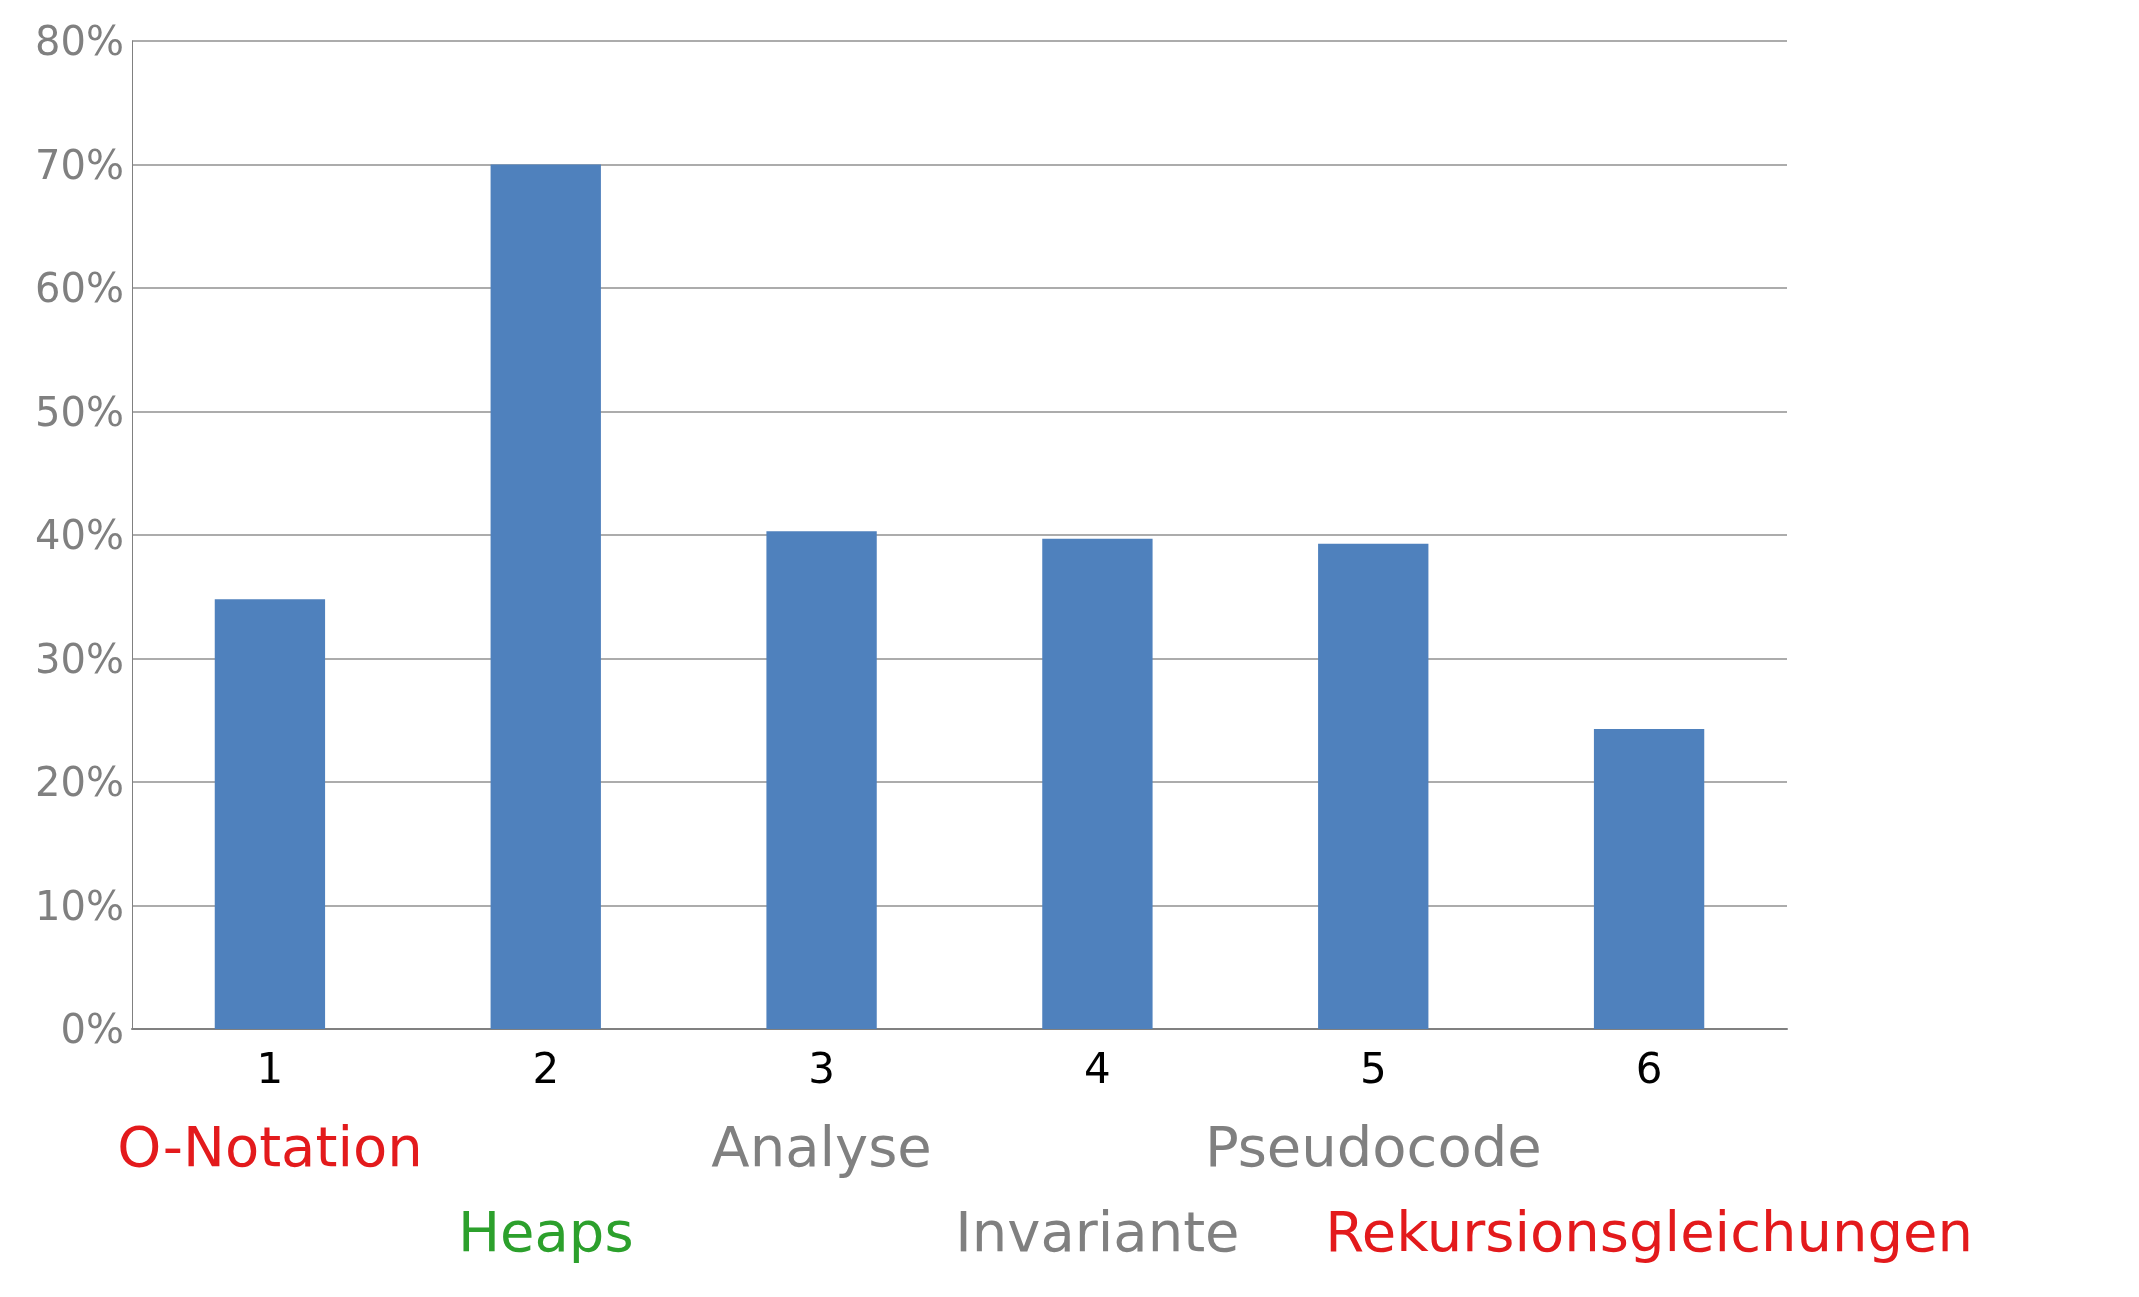 The image size is (2139, 1297). What do you see at coordinates (79, 905) in the screenshot?
I see `y-tick-label: 10%` at bounding box center [79, 905].